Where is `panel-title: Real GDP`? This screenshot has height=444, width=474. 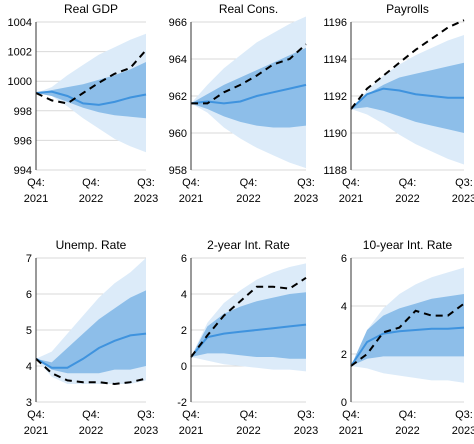 panel-title: Real GDP is located at coordinates (91, 9).